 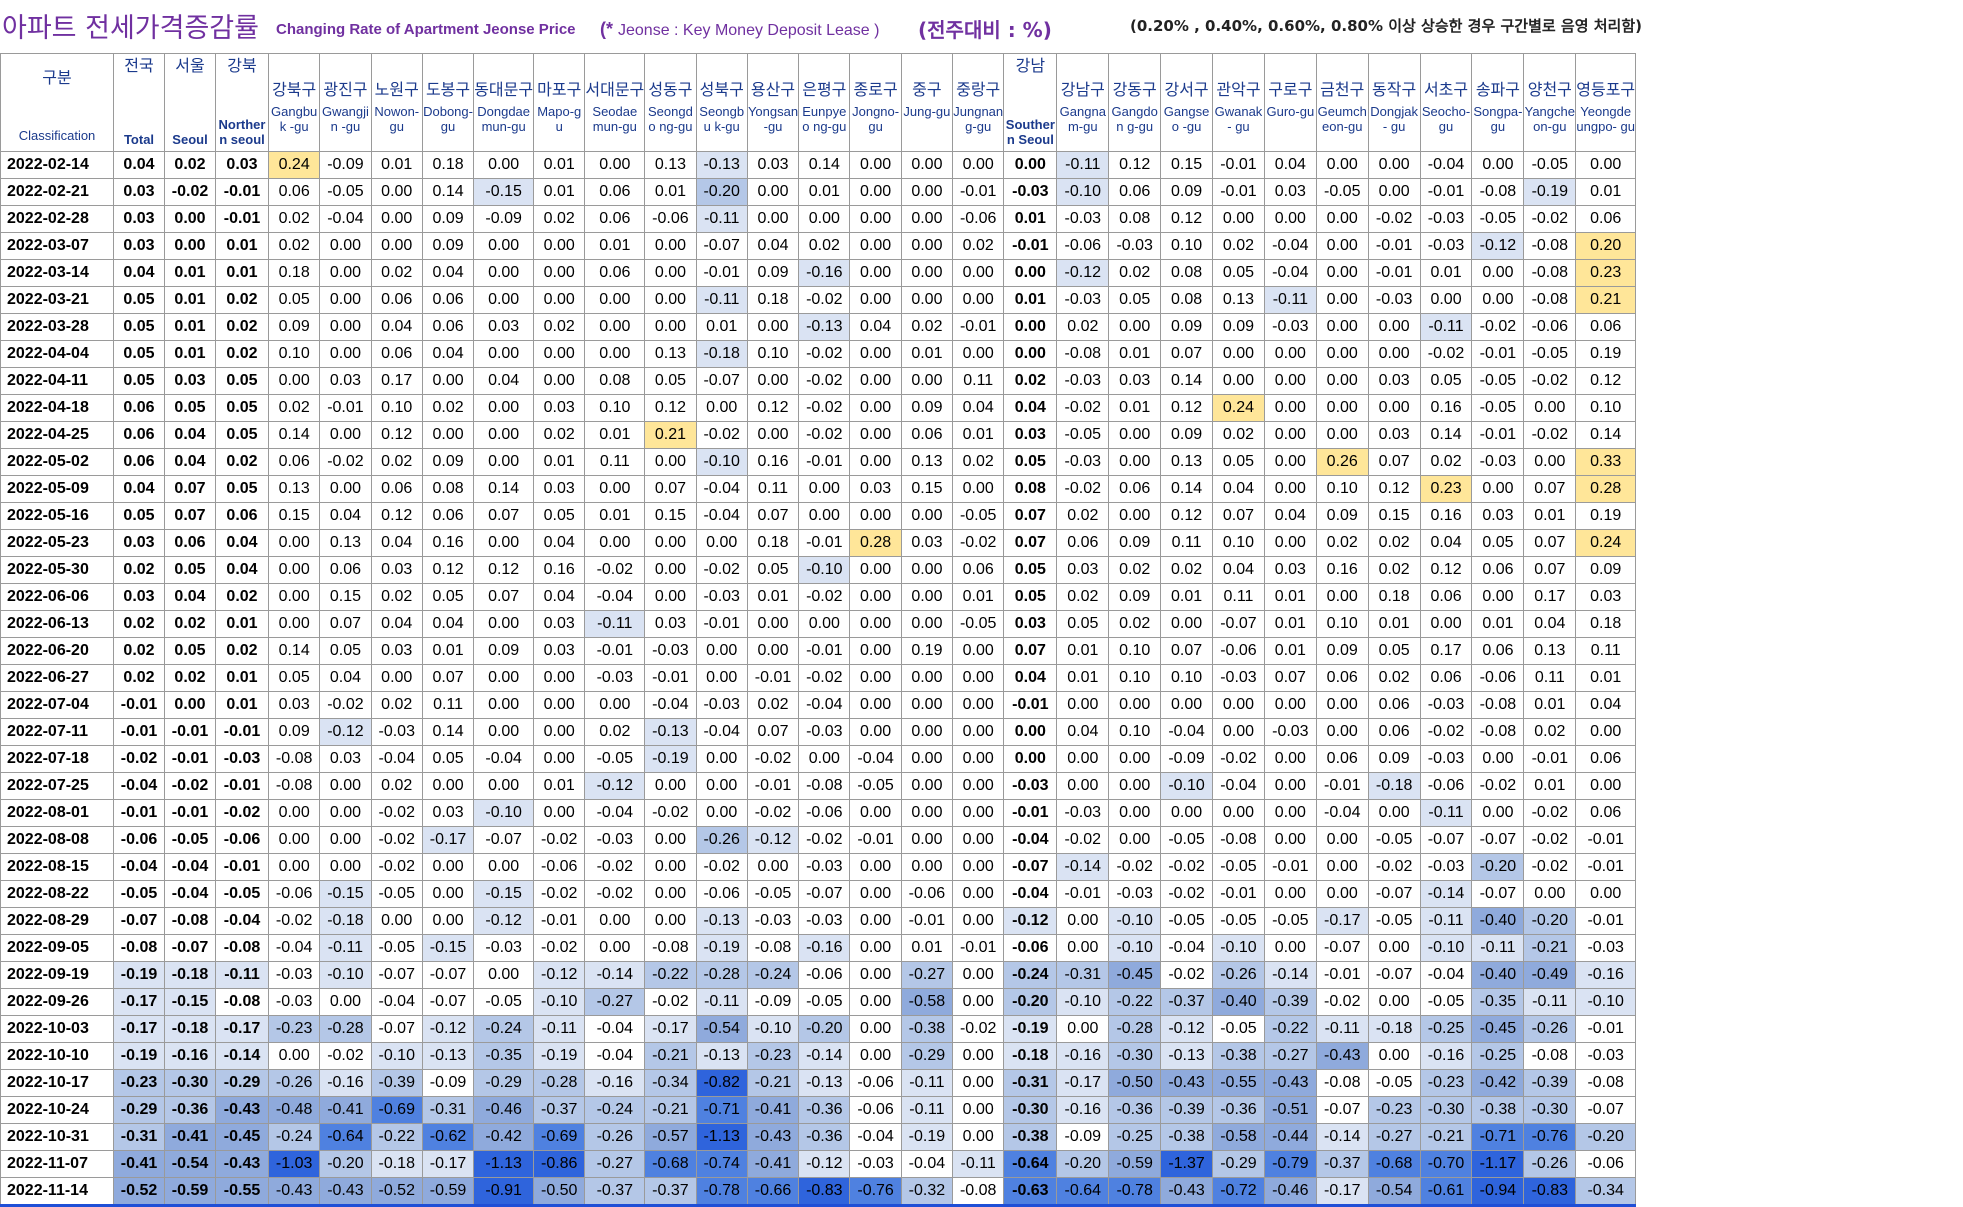 I want to click on value-cell: -0.45, so click(x=1498, y=1029).